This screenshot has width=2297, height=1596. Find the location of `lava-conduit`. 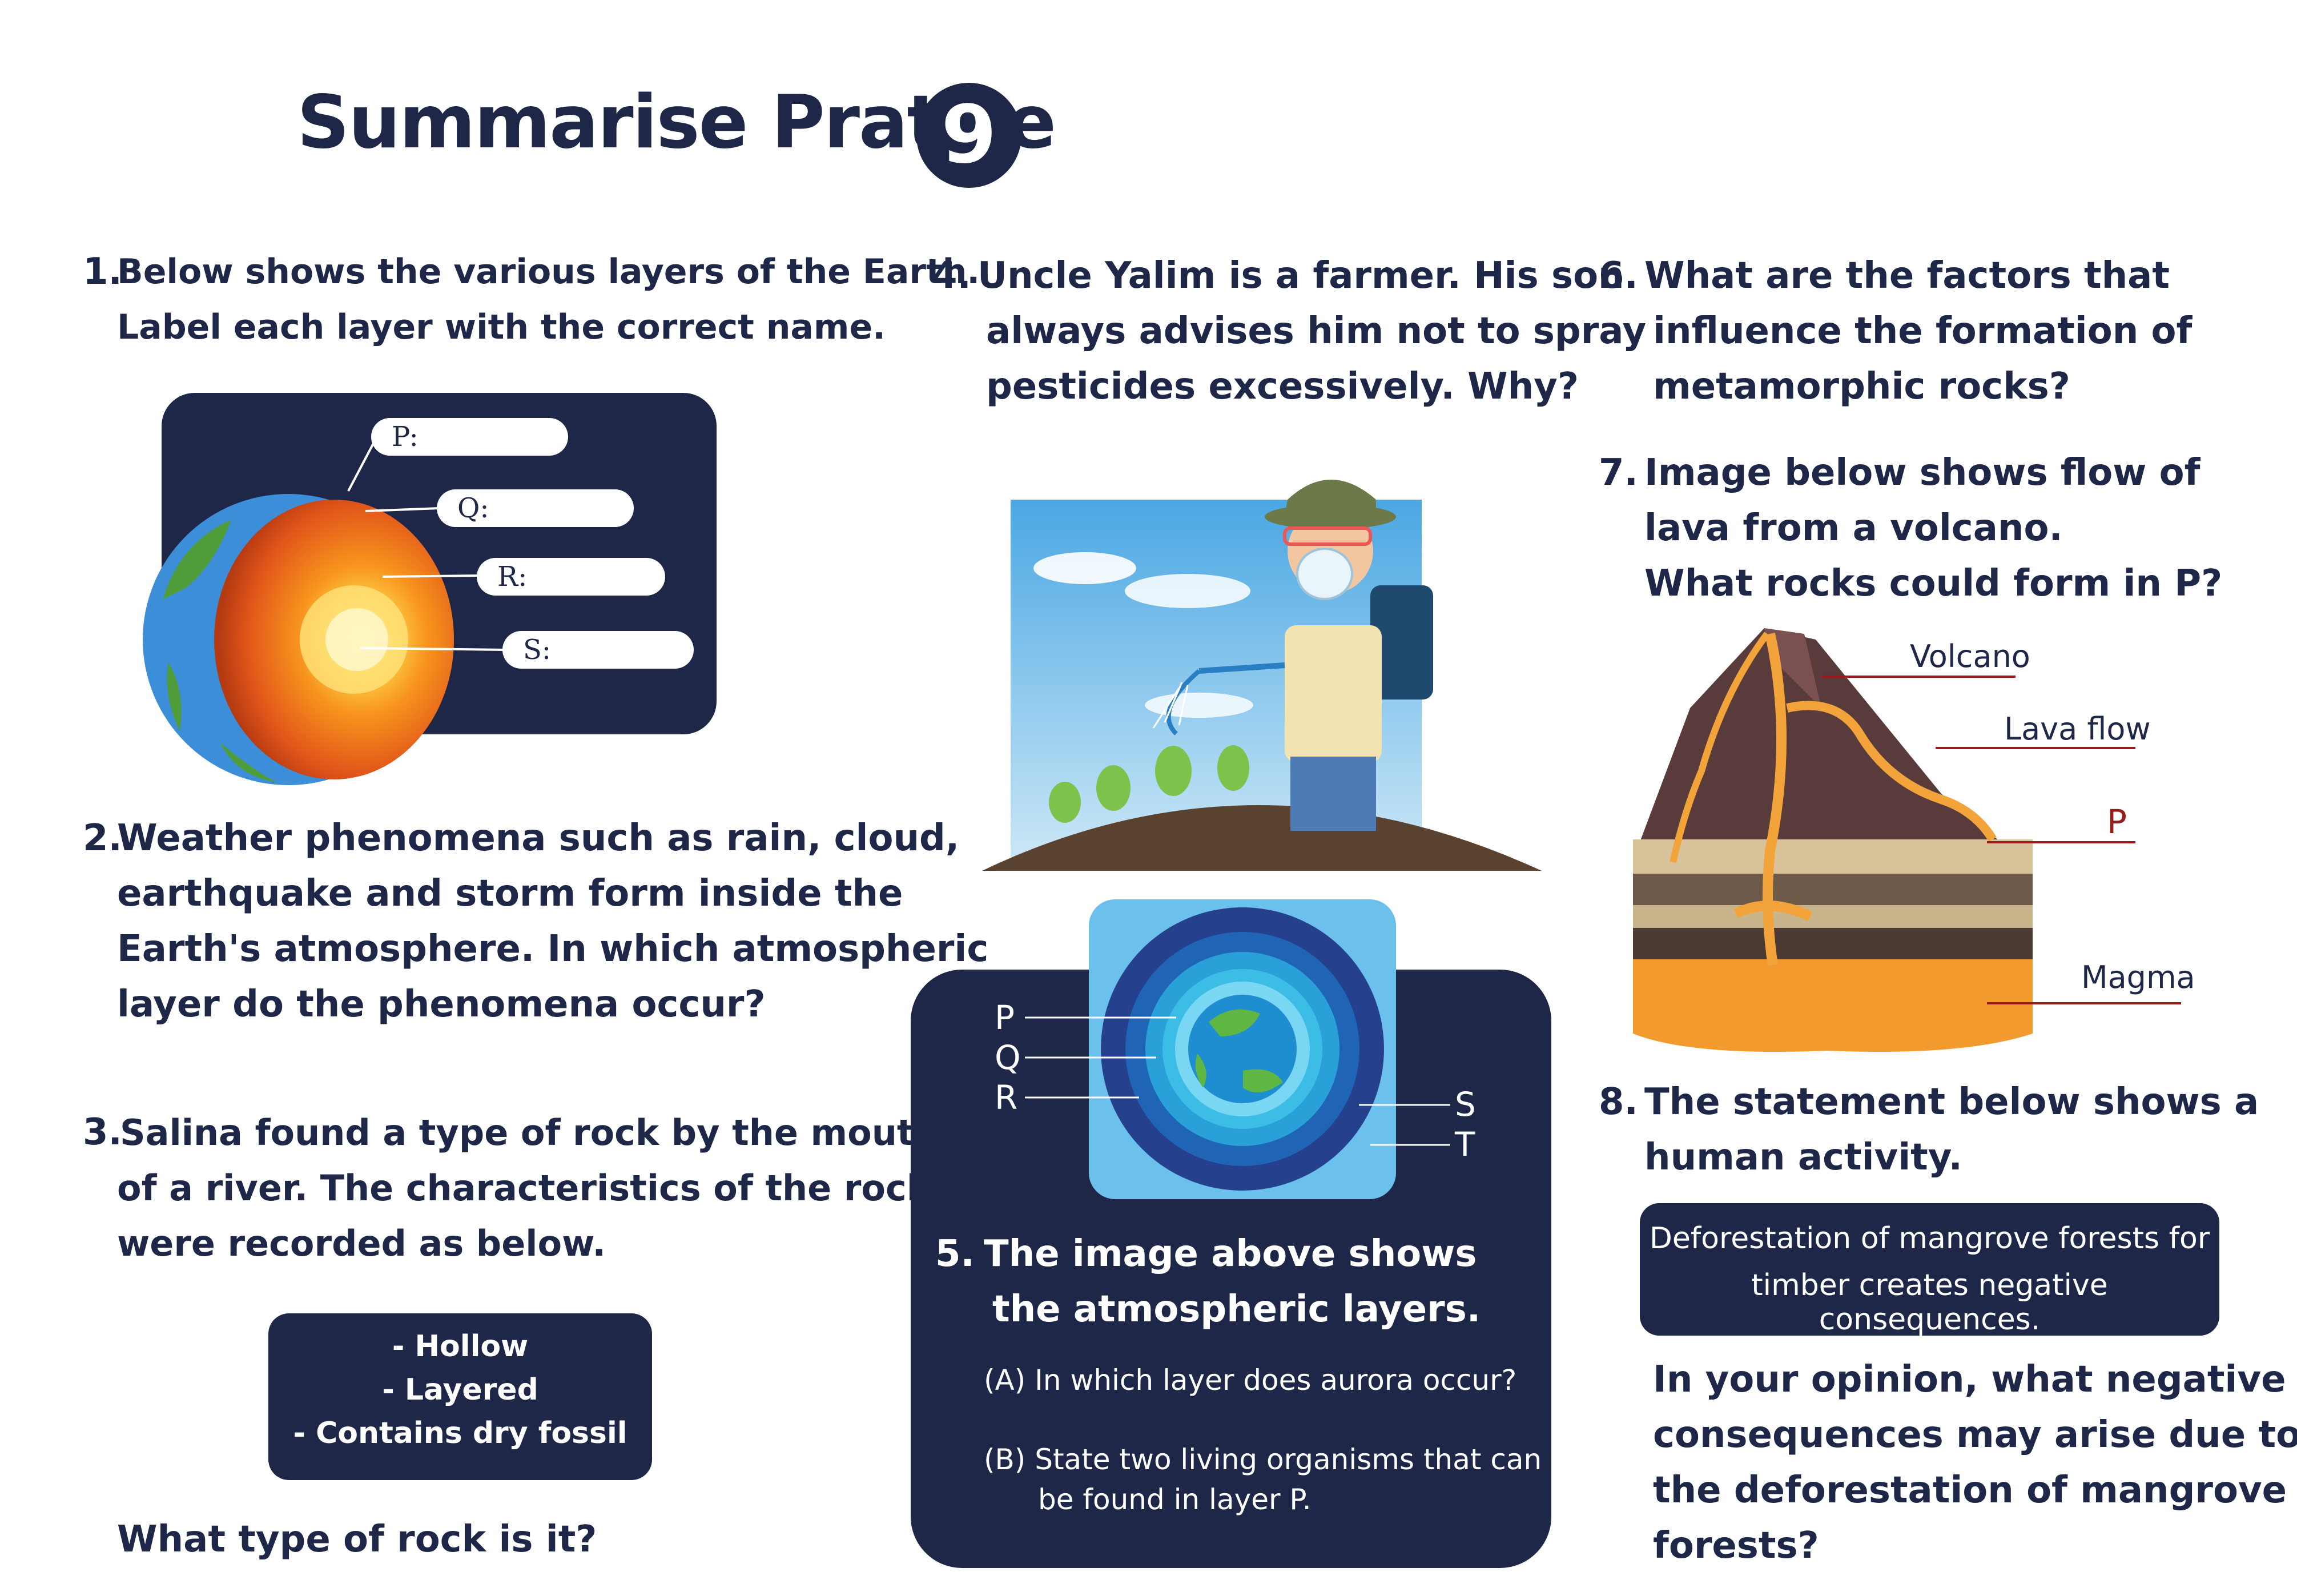

lava-conduit is located at coordinates (1775, 799).